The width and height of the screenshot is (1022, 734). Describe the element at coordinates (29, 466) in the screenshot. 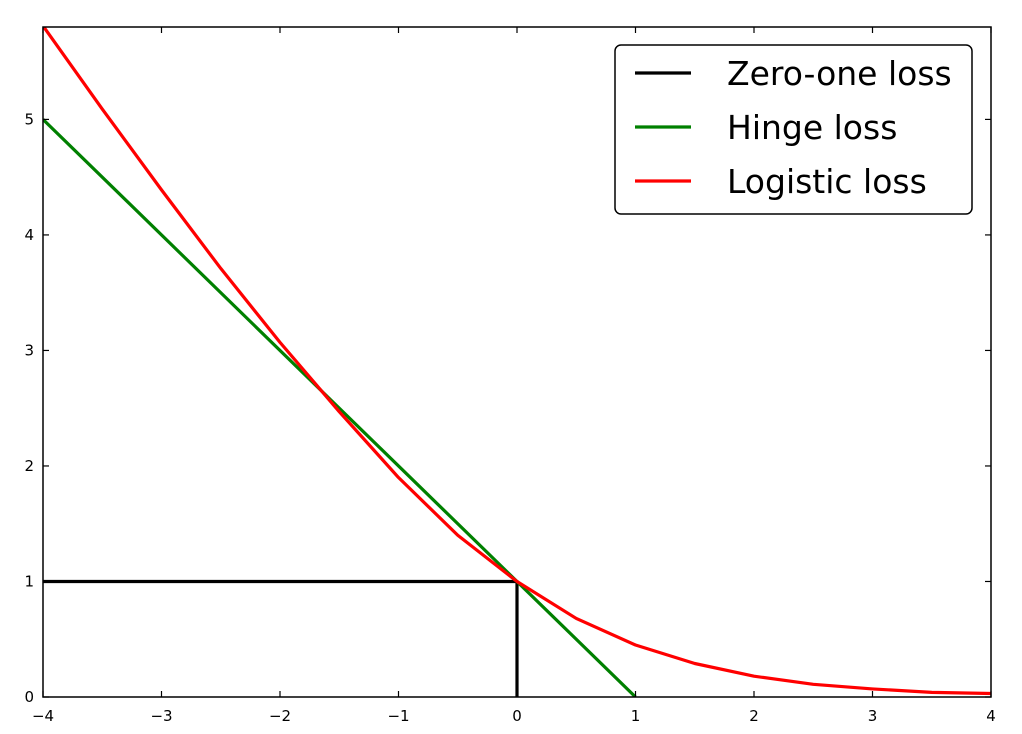

I see `y-tick-label: 2` at that location.